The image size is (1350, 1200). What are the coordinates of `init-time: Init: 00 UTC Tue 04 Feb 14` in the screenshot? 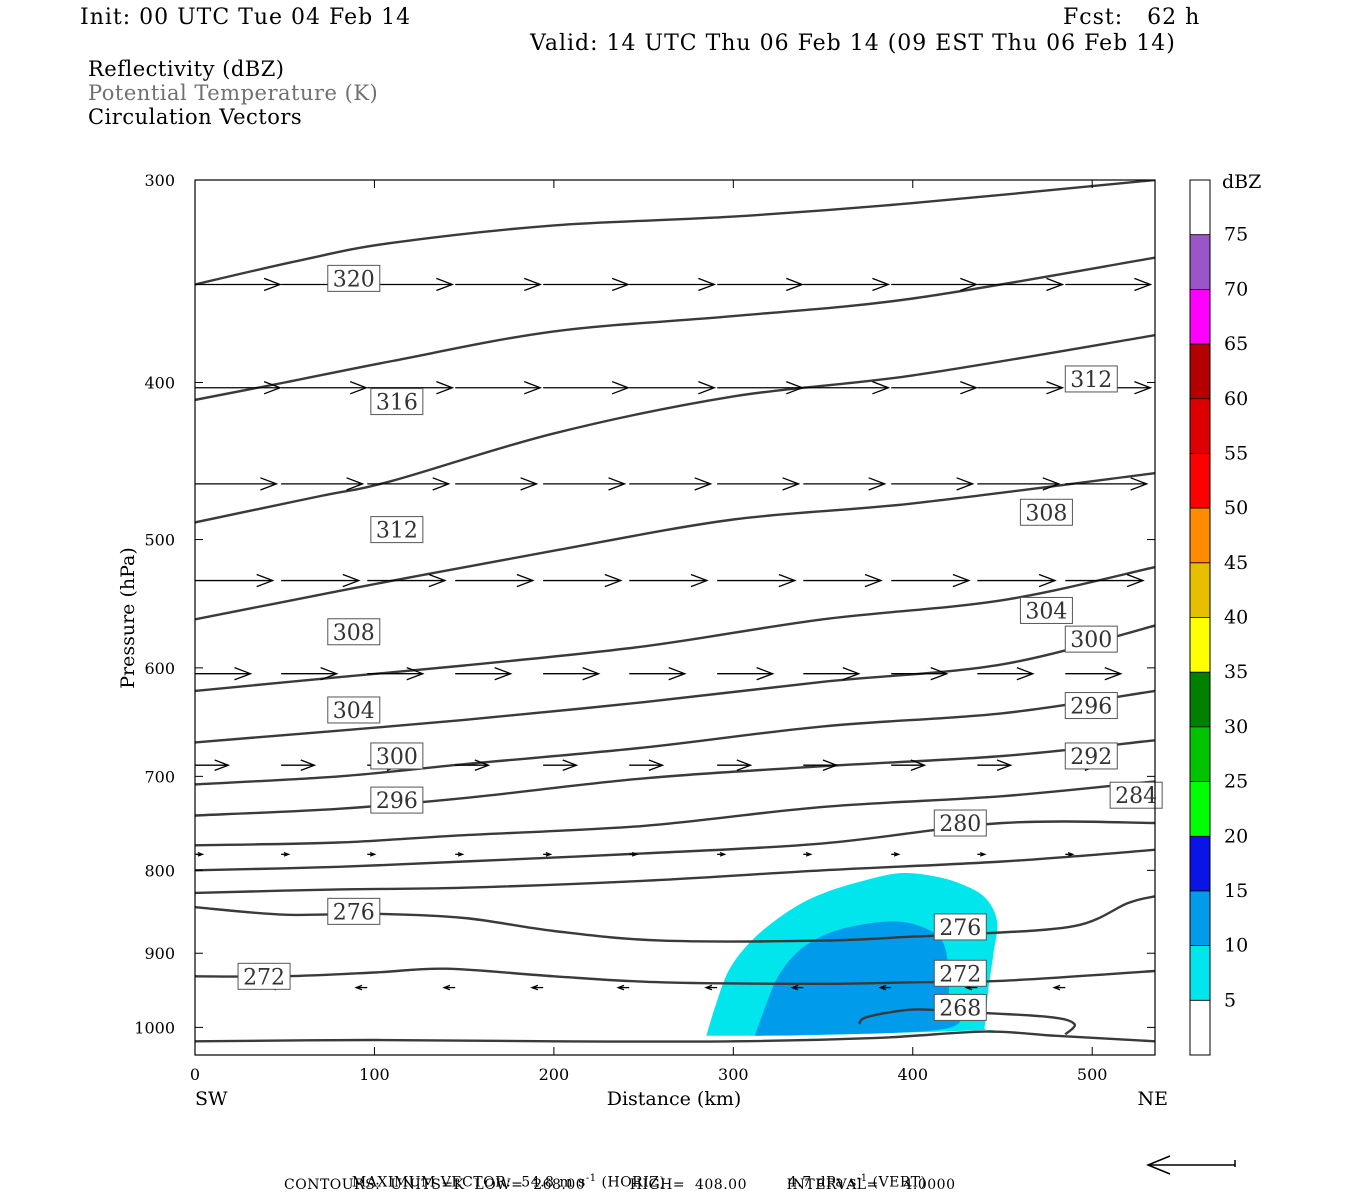 It's located at (246, 17).